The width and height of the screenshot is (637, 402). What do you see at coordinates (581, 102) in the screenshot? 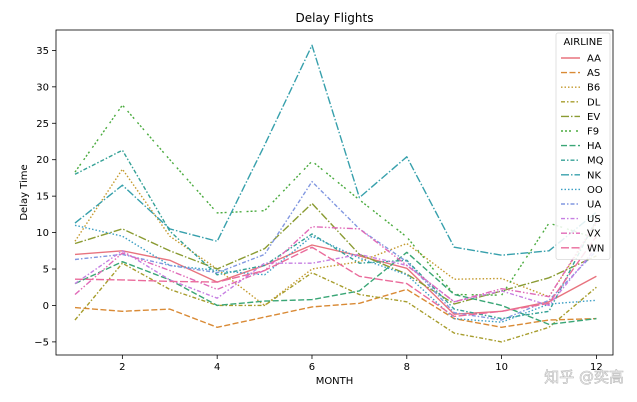
I see `legend-item-dl: DL` at bounding box center [581, 102].